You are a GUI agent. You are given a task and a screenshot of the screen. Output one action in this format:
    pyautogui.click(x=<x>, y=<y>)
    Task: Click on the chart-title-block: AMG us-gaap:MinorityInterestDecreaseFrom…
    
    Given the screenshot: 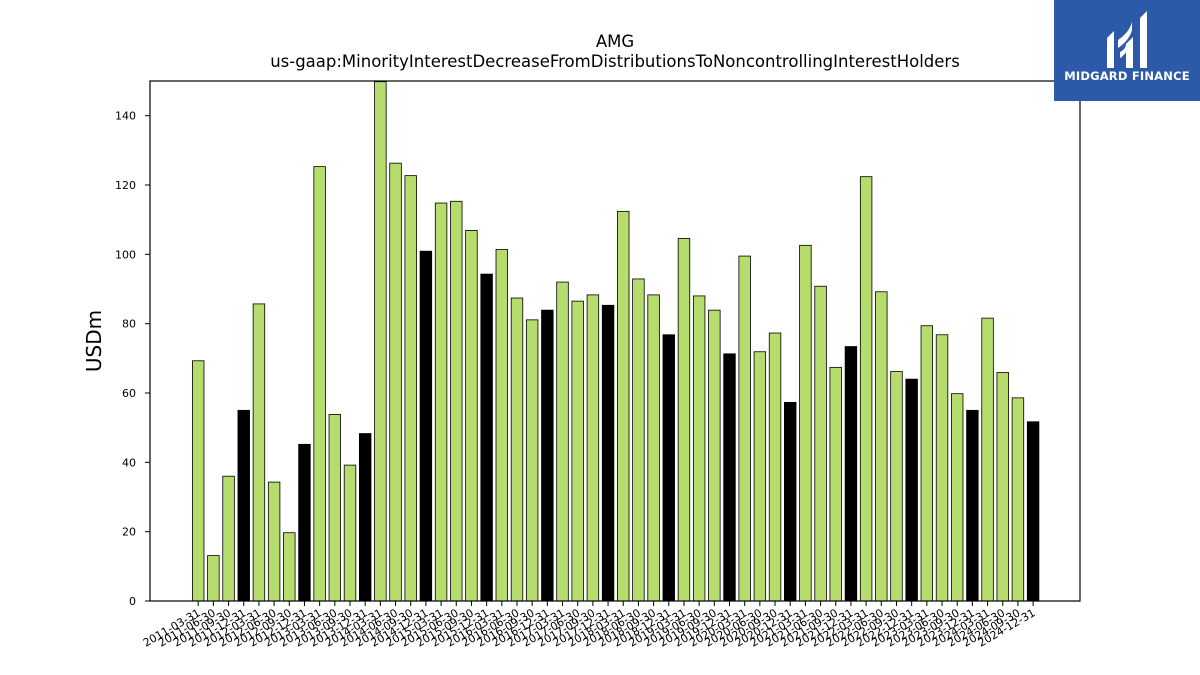 What is the action you would take?
    pyautogui.click(x=615, y=52)
    